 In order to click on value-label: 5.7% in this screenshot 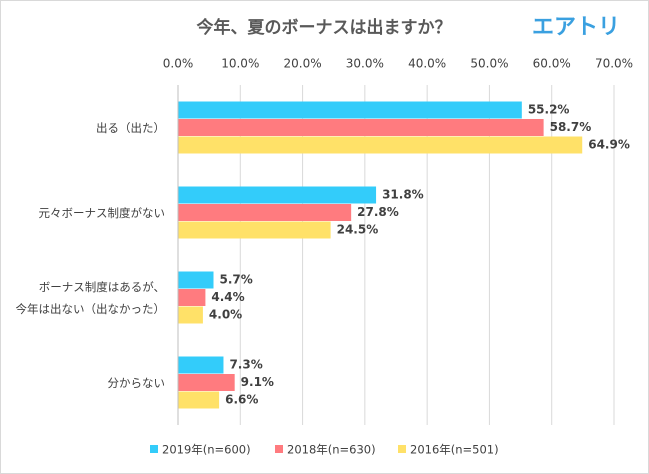, I will do `click(236, 280)`.